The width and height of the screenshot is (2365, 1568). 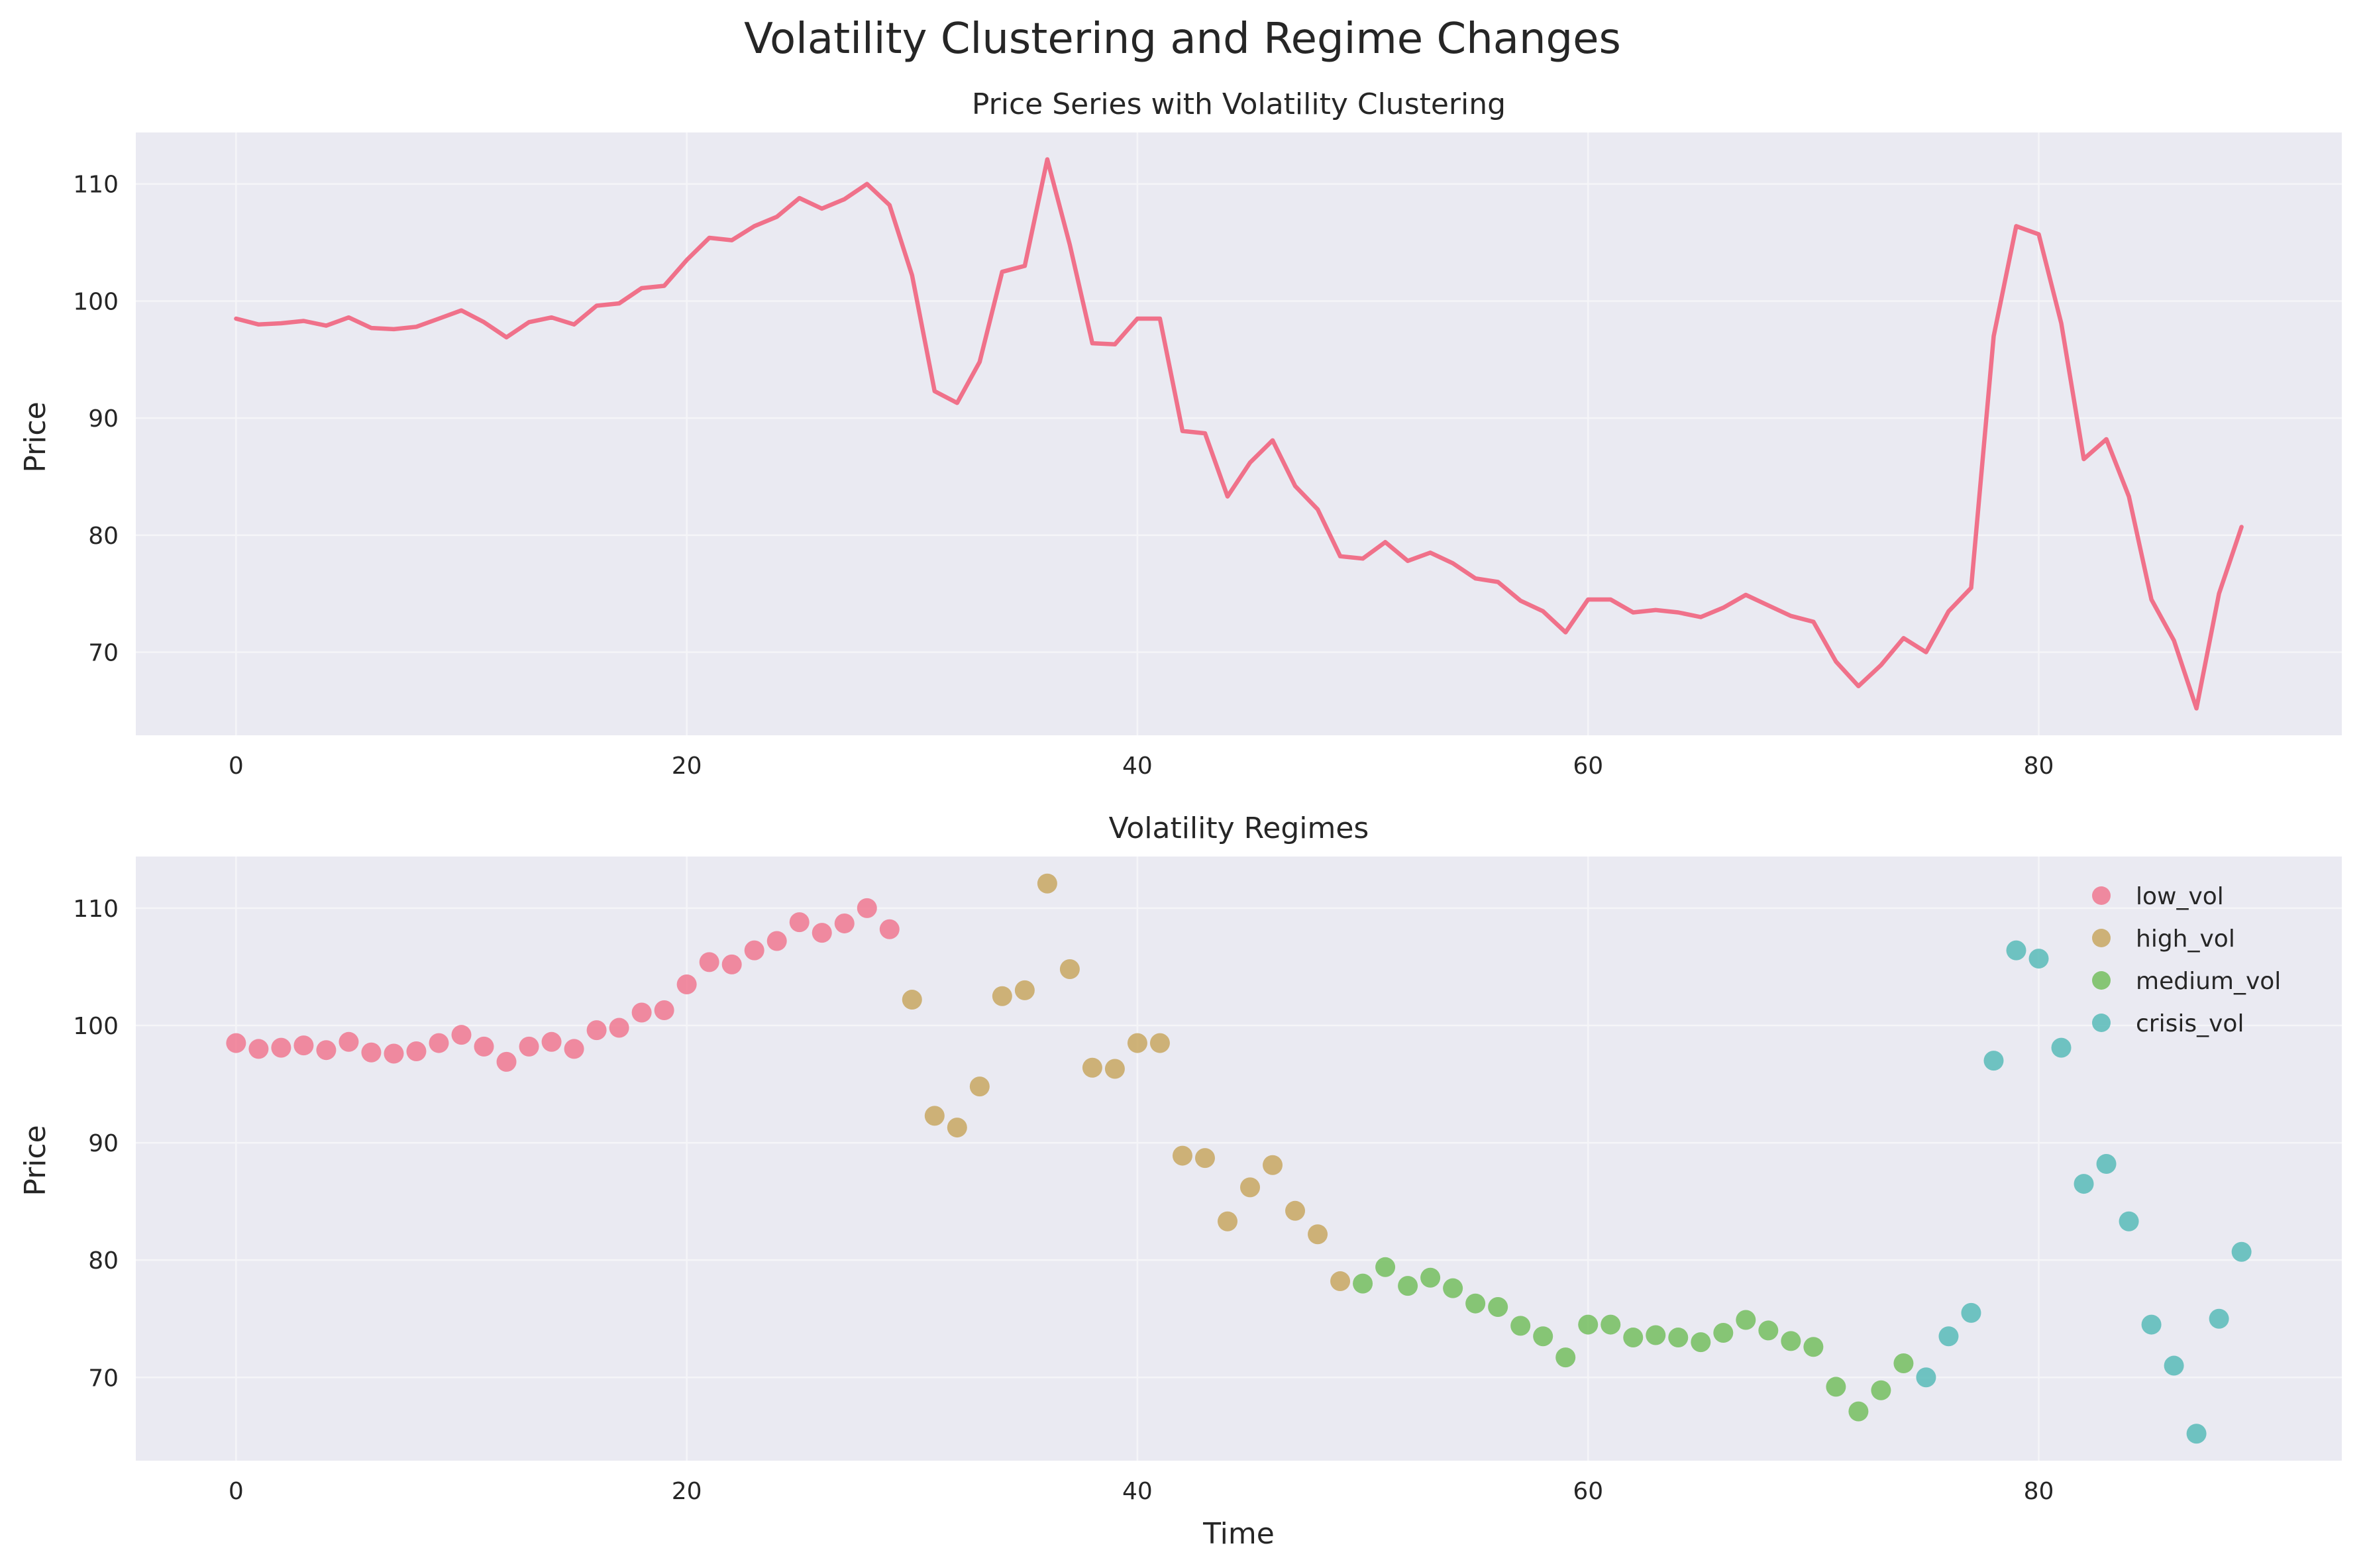 What do you see at coordinates (2190, 1023) in the screenshot?
I see `crisis_vol-legend-label: crisis_vol` at bounding box center [2190, 1023].